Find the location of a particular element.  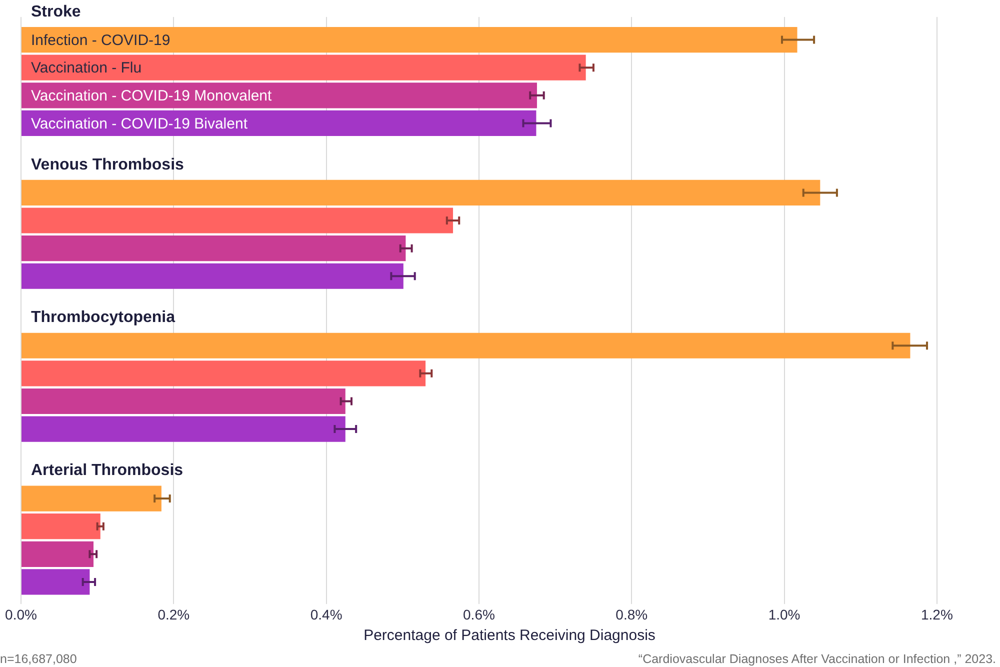

y-tick-label: Venous Thrombosis is located at coordinates (107, 165).